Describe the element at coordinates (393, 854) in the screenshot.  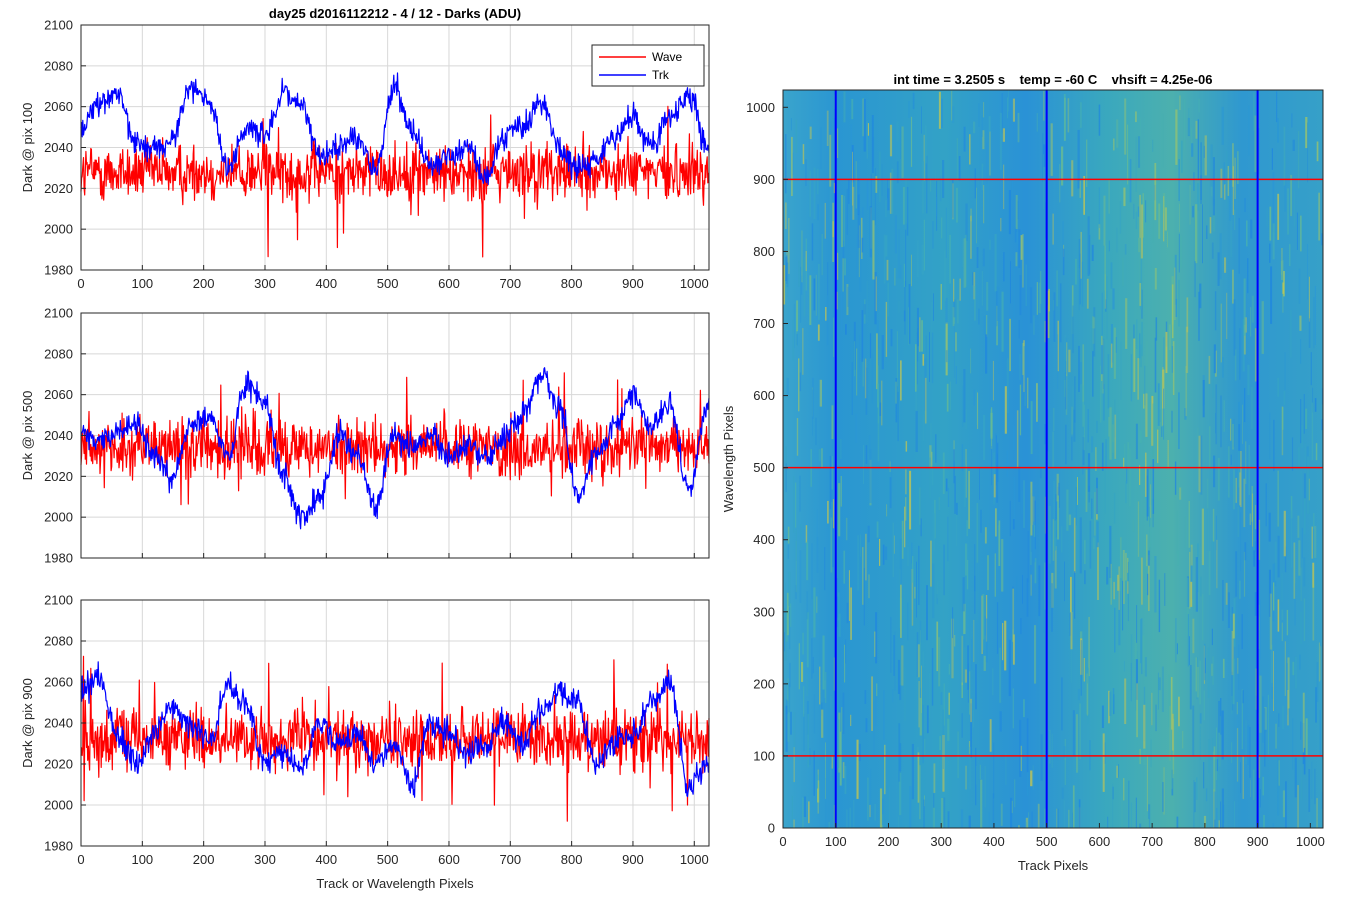
I see `x-ticks: 0 100 200 300 400 500 600 700 800 900 1000` at that location.